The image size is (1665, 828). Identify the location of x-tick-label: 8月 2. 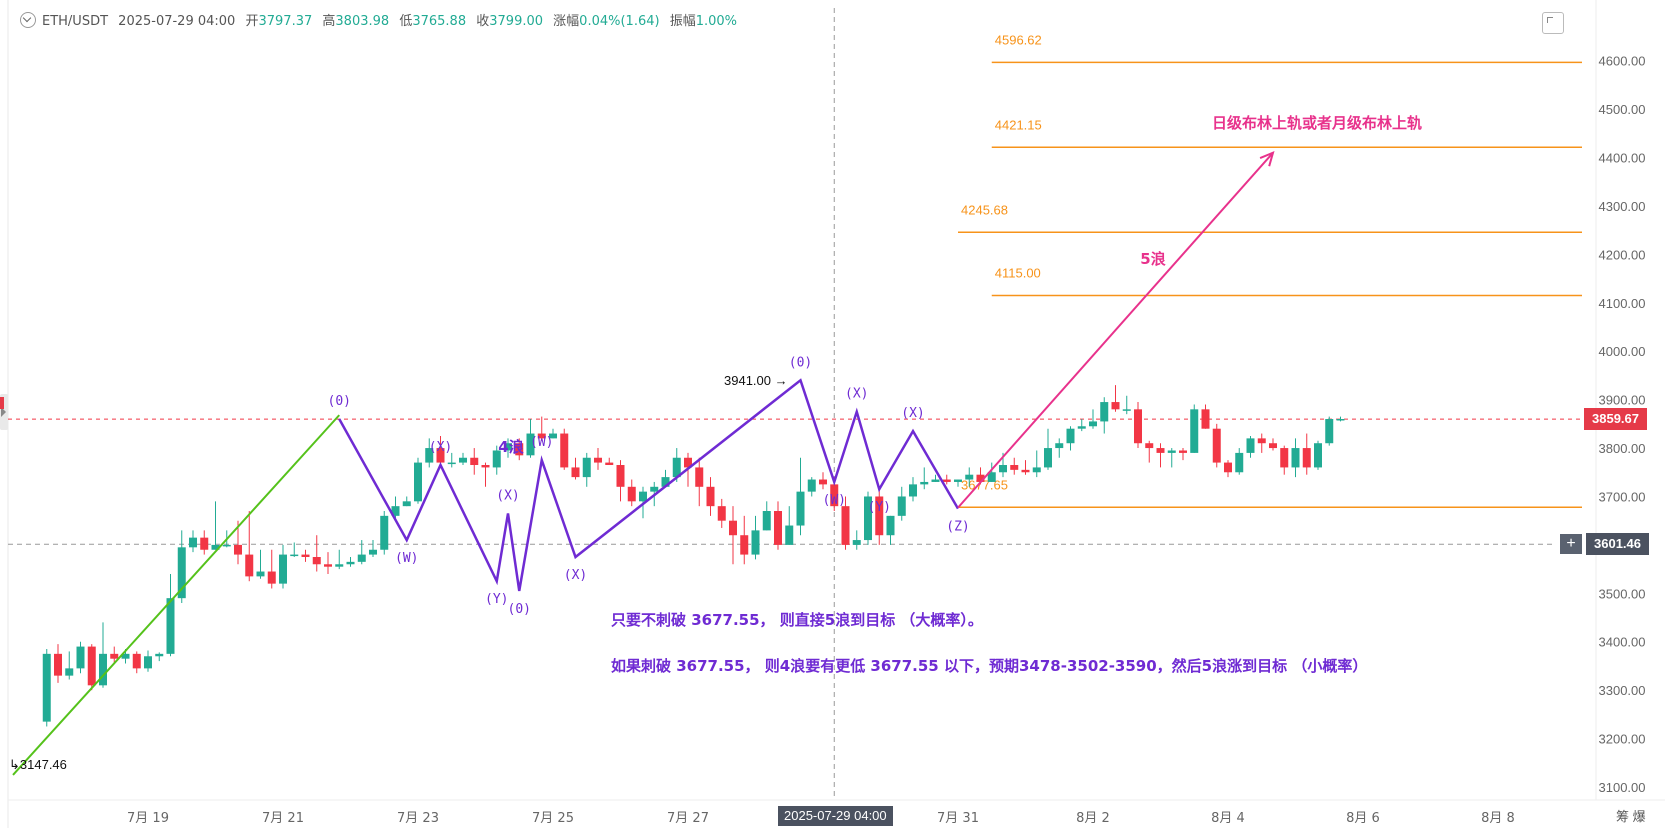
(1093, 818).